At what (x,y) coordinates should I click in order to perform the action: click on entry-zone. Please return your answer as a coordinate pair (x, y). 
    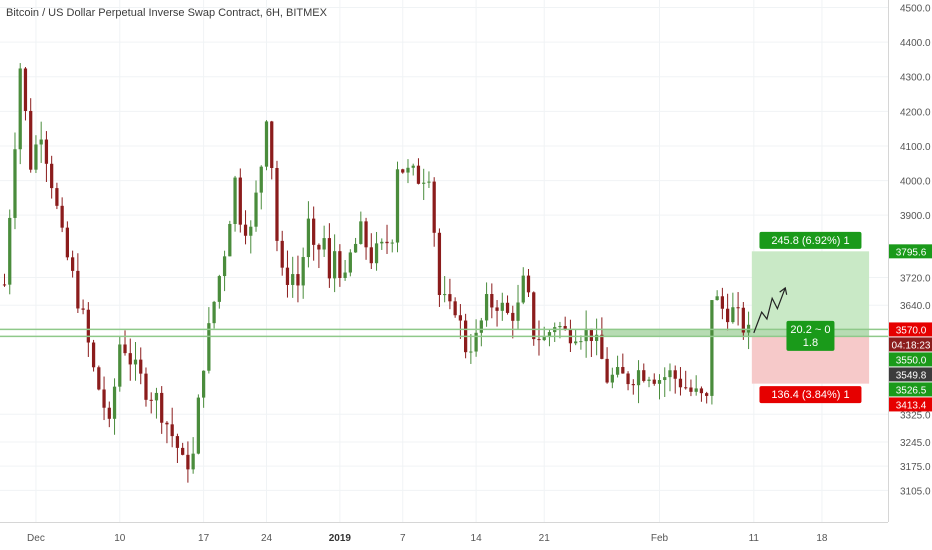
    Looking at the image, I should click on (735, 333).